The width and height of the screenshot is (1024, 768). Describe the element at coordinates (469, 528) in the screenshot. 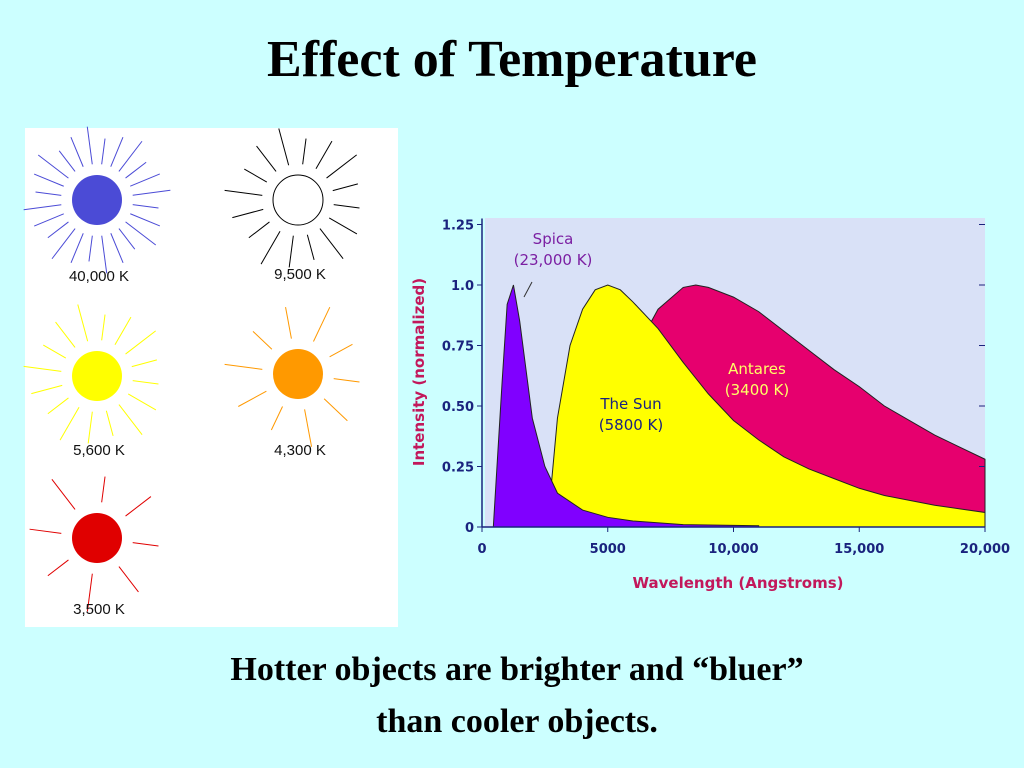

I see `y-tick-label: 0` at that location.